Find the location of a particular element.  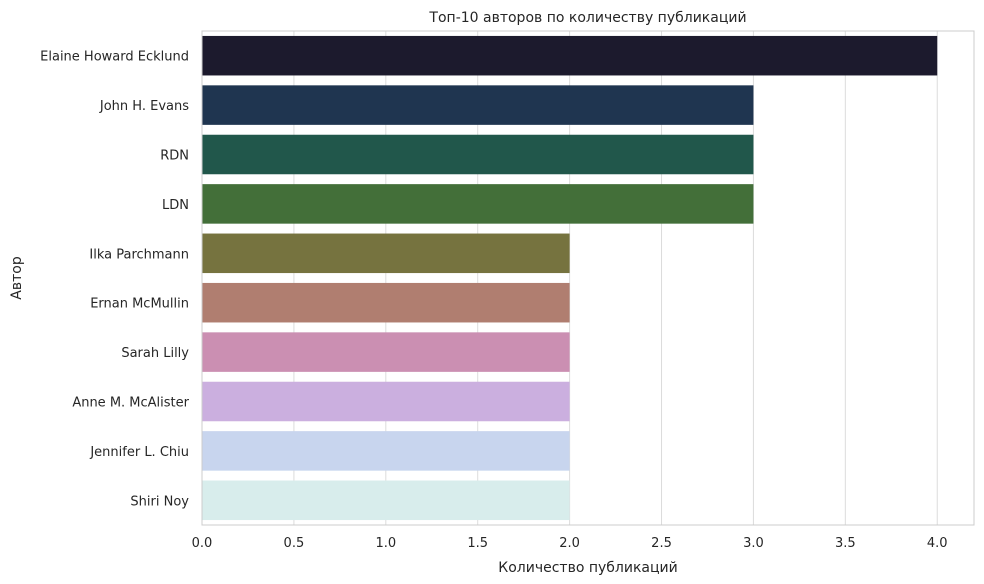

y-tick-label: Elaine Howard Ecklund is located at coordinates (114, 57).